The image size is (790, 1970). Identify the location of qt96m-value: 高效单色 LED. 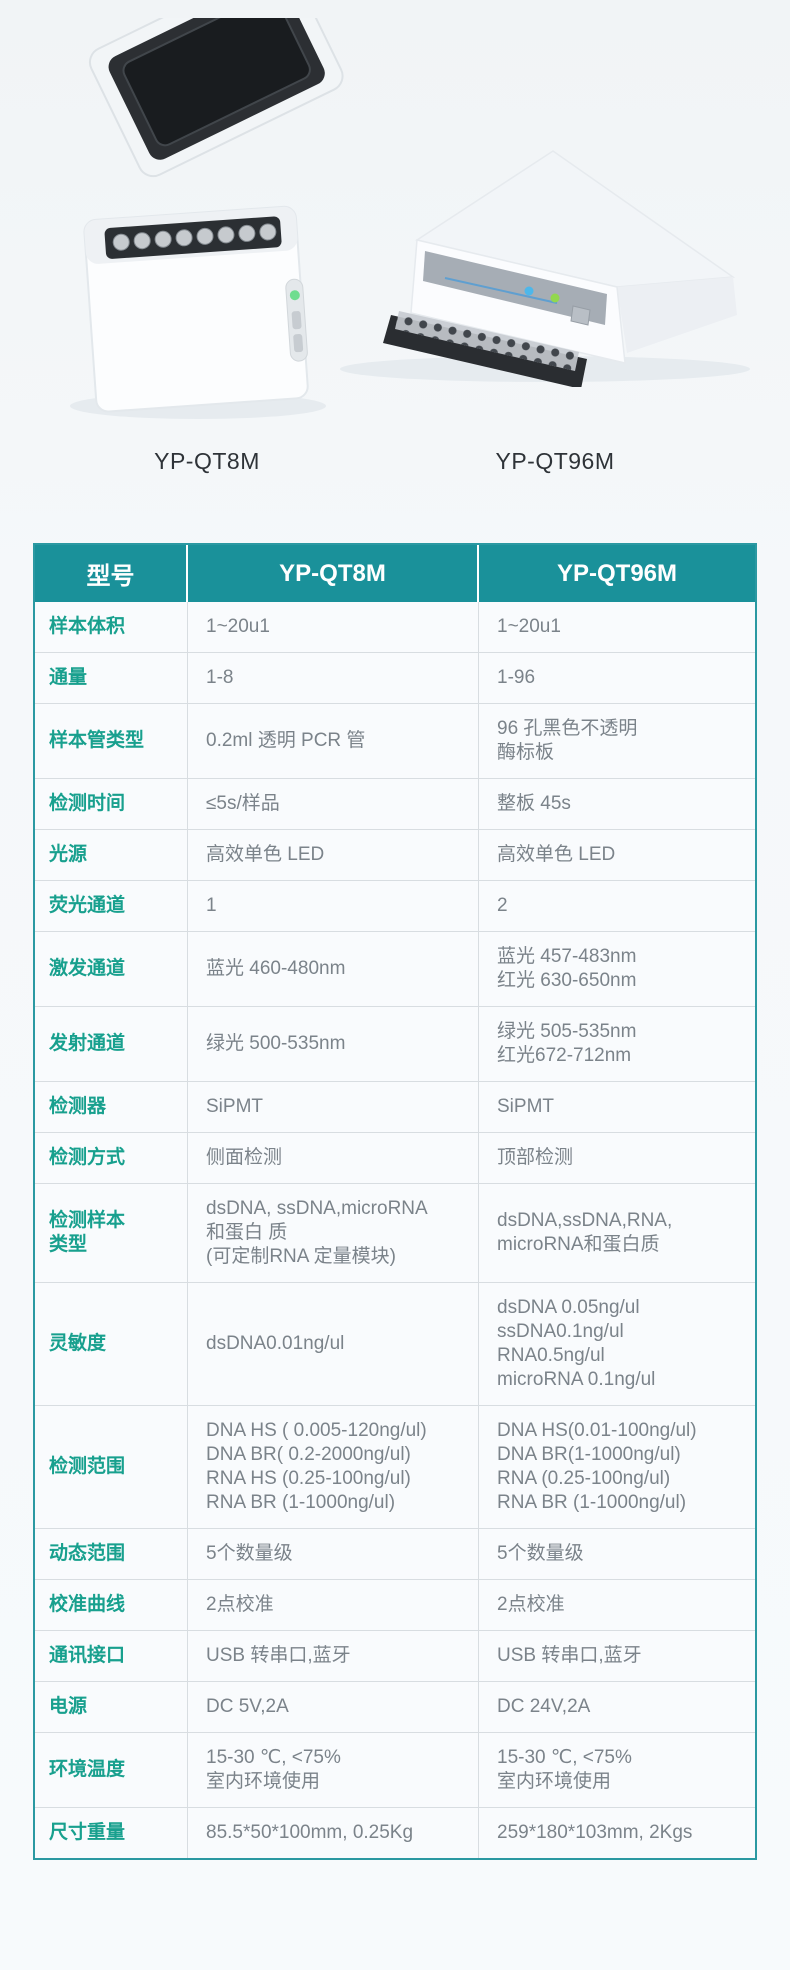
(556, 854).